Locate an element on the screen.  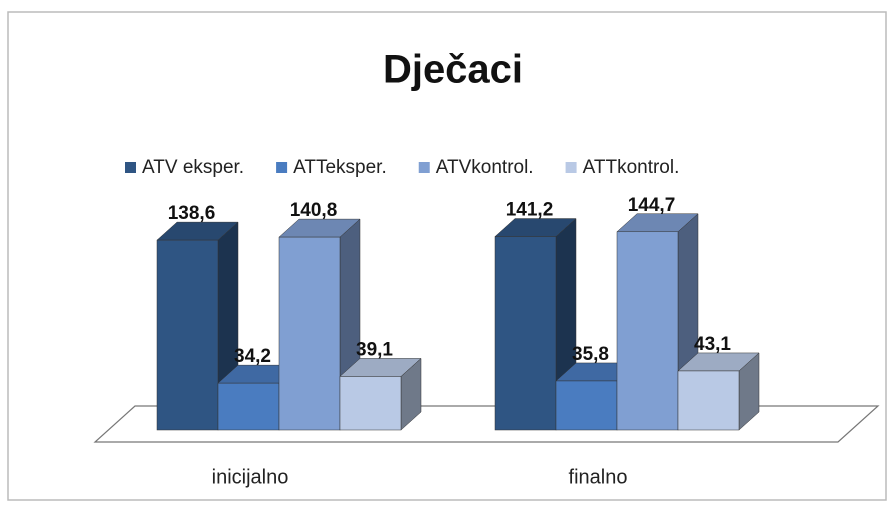
data-label: 144,7 is located at coordinates (652, 205).